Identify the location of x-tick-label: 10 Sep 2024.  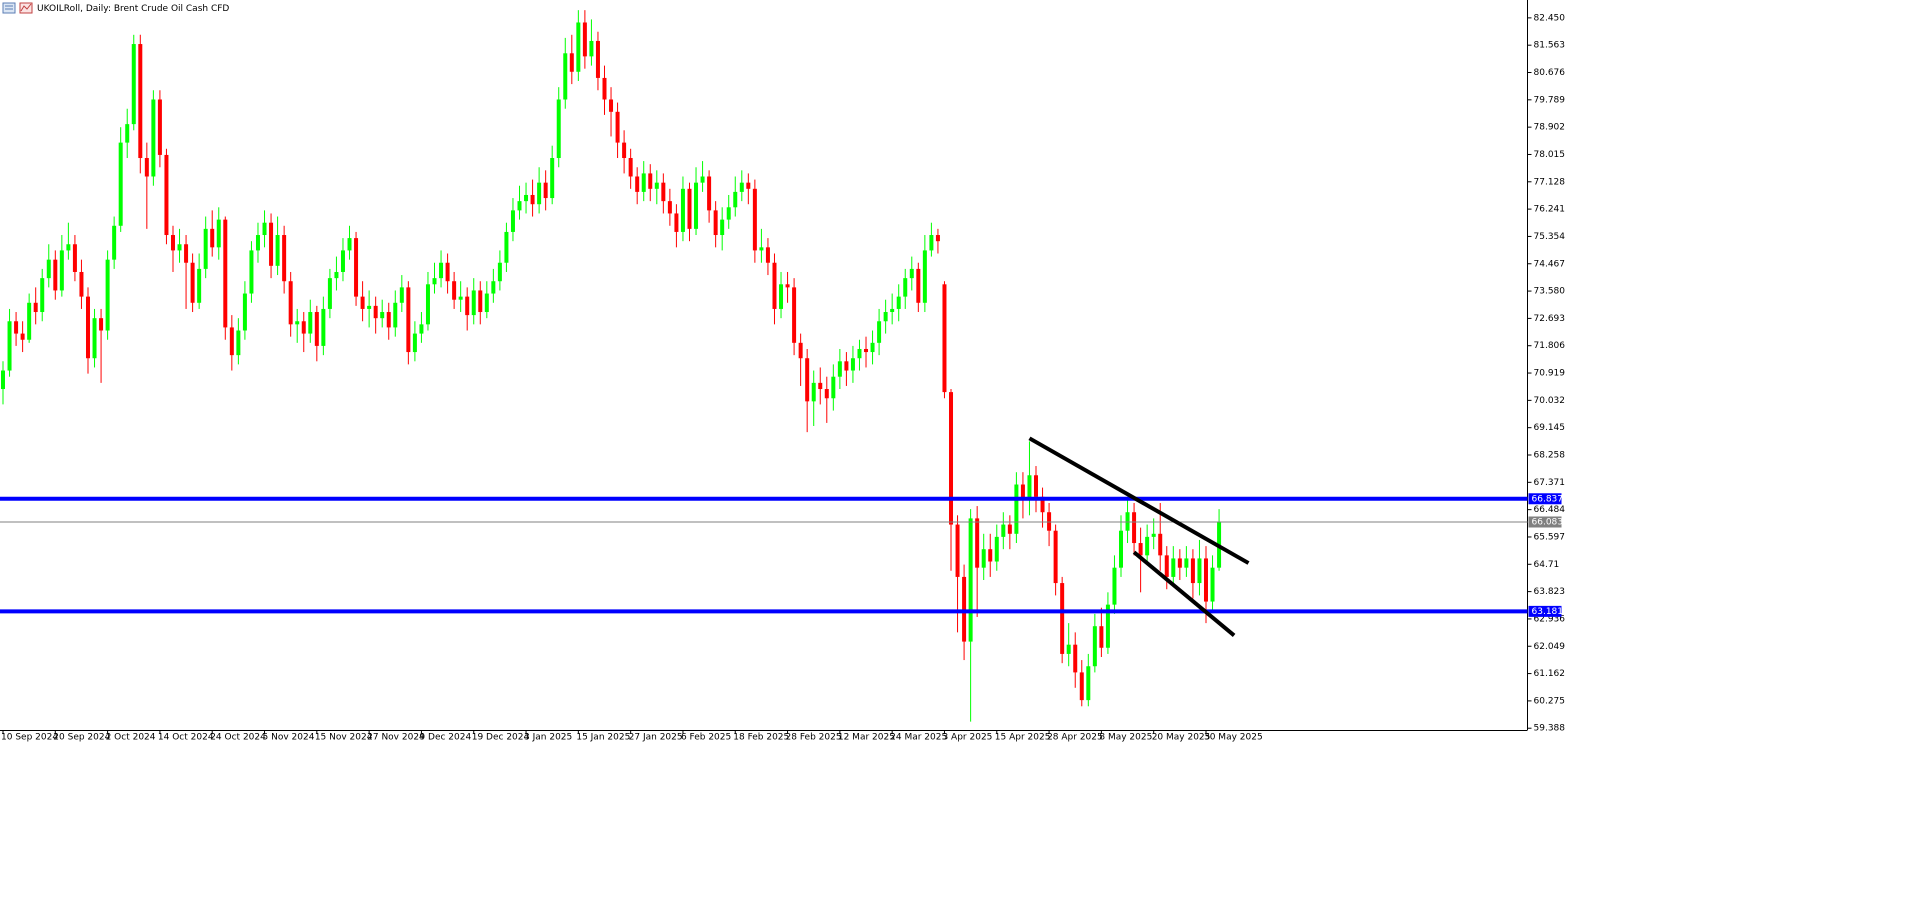
(29, 738).